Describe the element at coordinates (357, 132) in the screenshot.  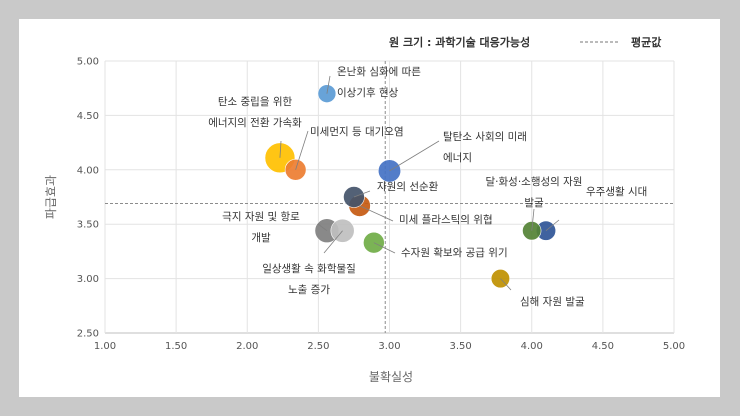
I see `point-label: 미세먼지 등 대기오염` at that location.